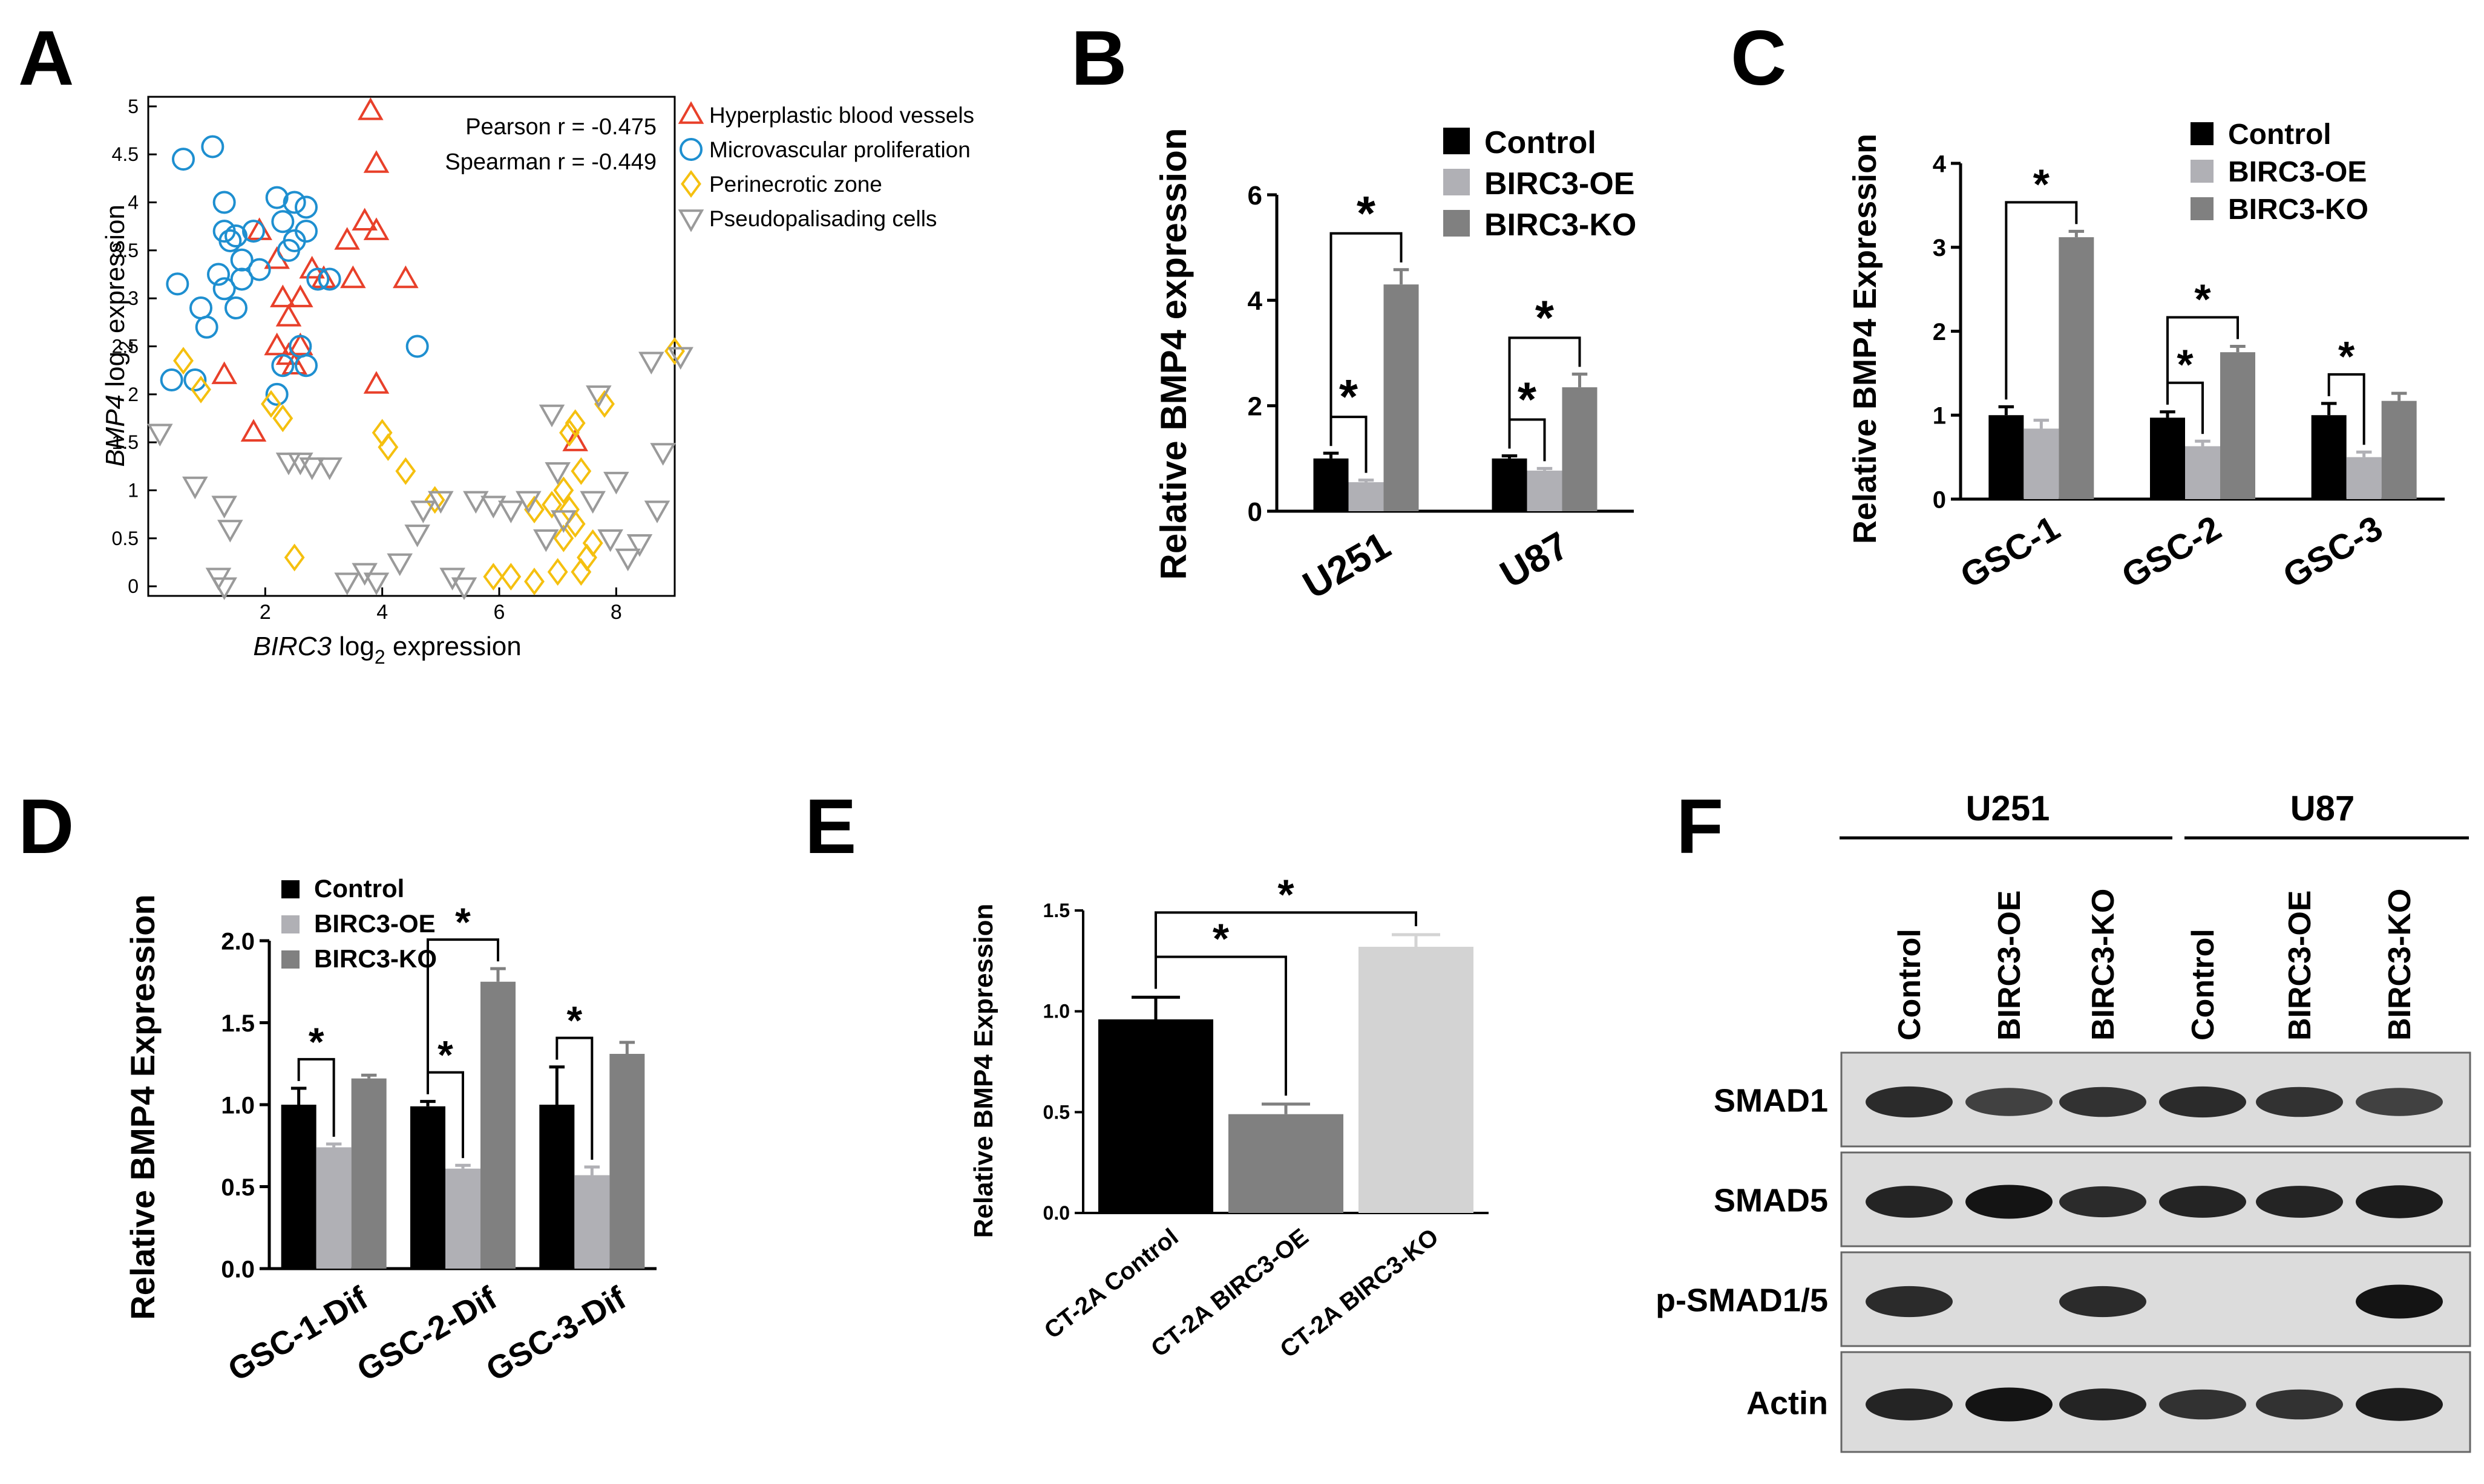 The height and width of the screenshot is (1484, 2484). What do you see at coordinates (238, 1188) in the screenshot?
I see `panel-d-y-tick-label: 0.5` at bounding box center [238, 1188].